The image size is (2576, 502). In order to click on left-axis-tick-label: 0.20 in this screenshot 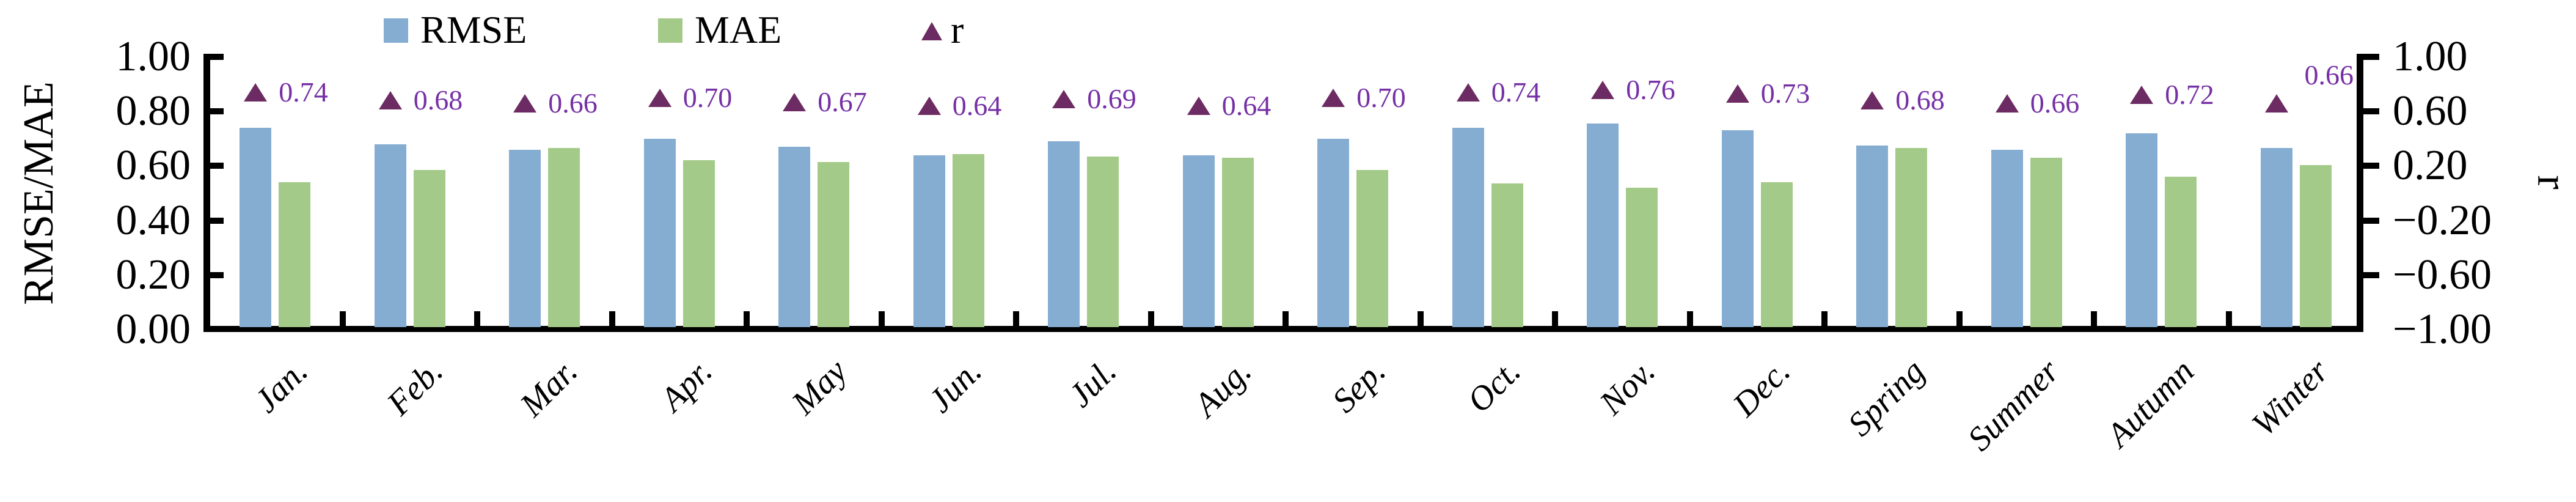, I will do `click(153, 274)`.